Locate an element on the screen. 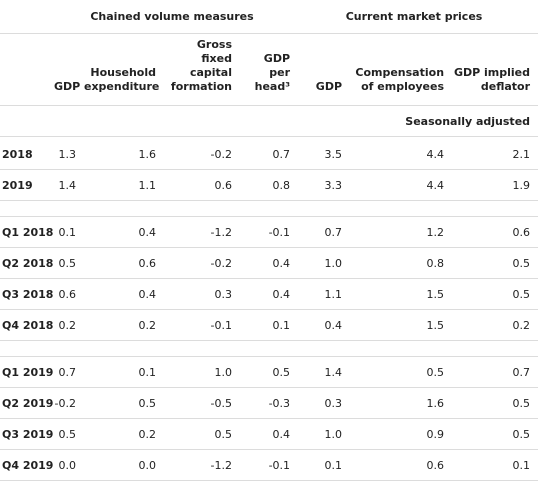  table-cell: 1.6 is located at coordinates (124, 154).